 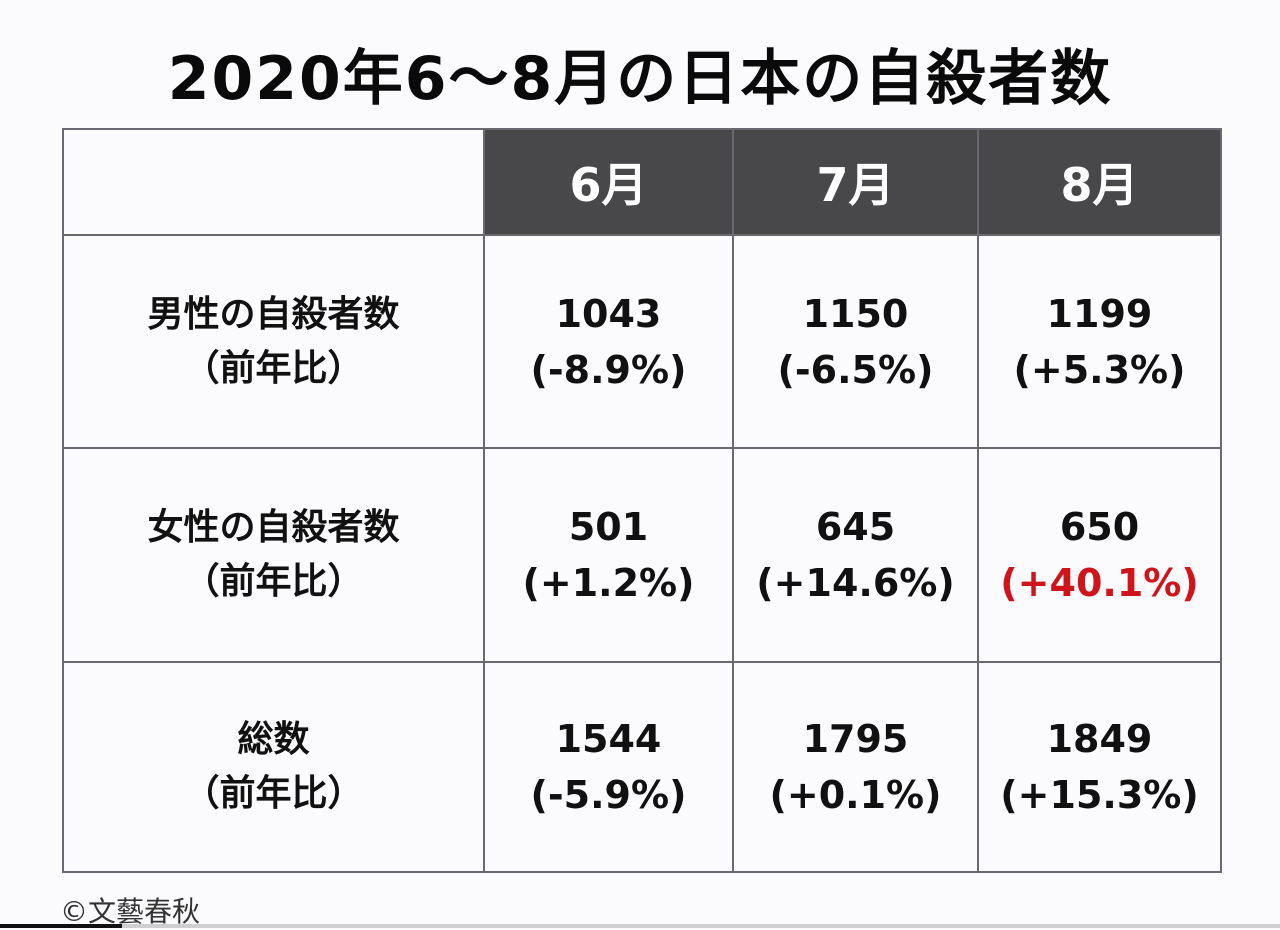 I want to click on column-header-june: 6月, so click(x=608, y=182).